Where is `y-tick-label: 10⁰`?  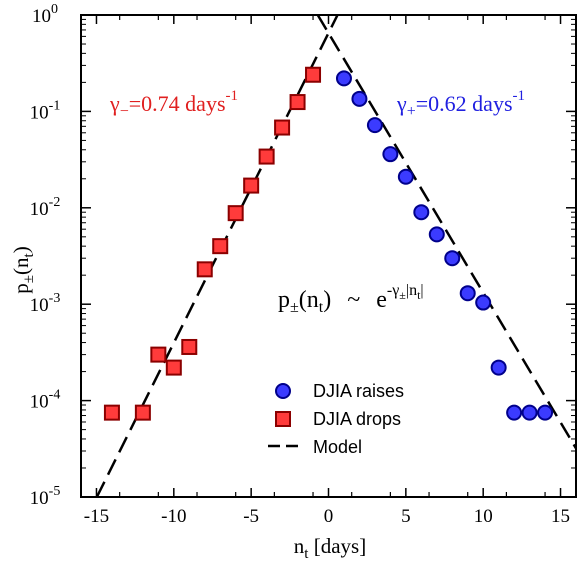 y-tick-label: 10⁰ is located at coordinates (45, 14).